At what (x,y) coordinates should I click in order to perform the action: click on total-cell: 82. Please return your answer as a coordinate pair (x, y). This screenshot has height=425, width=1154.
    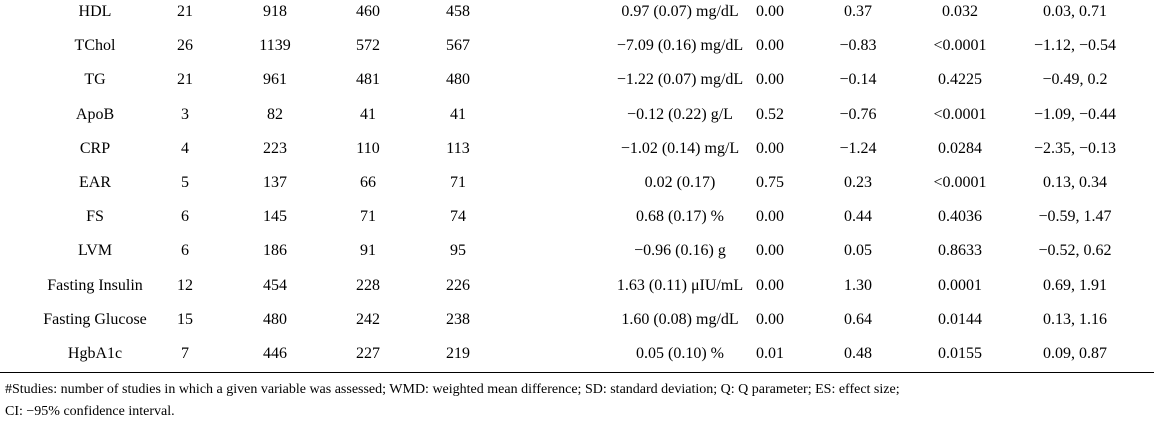
    Looking at the image, I should click on (275, 114).